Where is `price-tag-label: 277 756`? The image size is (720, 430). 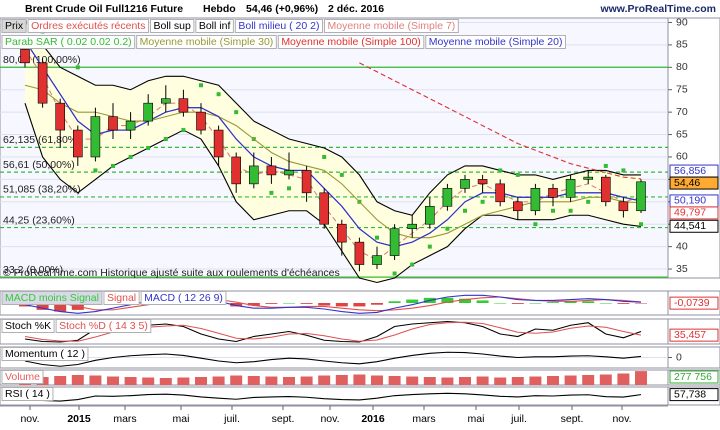 price-tag-label: 277 756 is located at coordinates (693, 377).